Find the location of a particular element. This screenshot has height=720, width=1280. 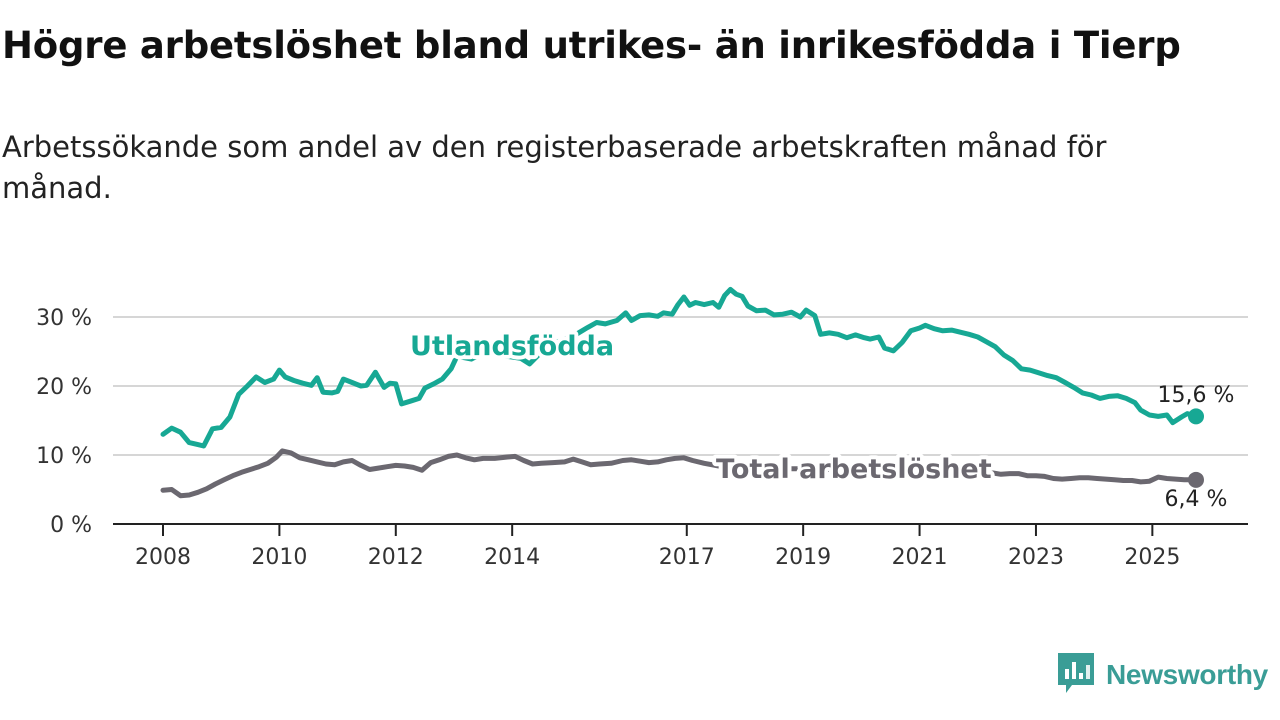

newsworthy-logo: Newsworthy is located at coordinates (1163, 675).